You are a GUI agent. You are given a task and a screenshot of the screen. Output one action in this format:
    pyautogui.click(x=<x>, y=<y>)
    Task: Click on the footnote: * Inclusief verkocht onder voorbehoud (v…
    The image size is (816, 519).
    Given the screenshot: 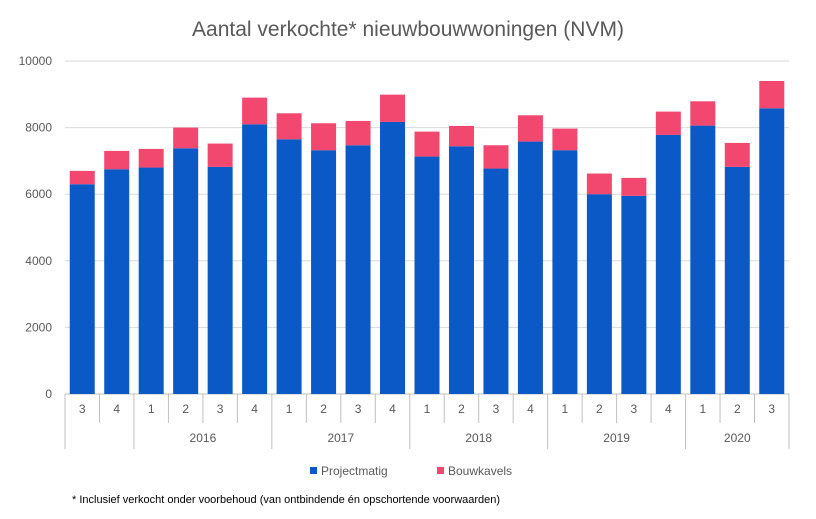 What is the action you would take?
    pyautogui.click(x=286, y=500)
    